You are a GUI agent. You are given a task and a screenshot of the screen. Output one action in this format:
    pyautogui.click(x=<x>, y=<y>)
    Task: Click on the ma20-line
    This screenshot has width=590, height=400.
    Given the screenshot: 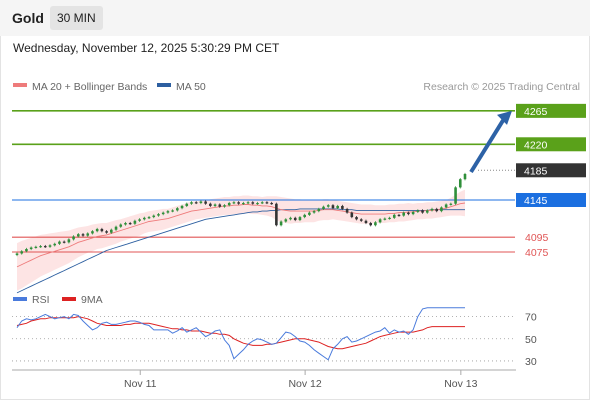 What is the action you would take?
    pyautogui.click(x=241, y=235)
    